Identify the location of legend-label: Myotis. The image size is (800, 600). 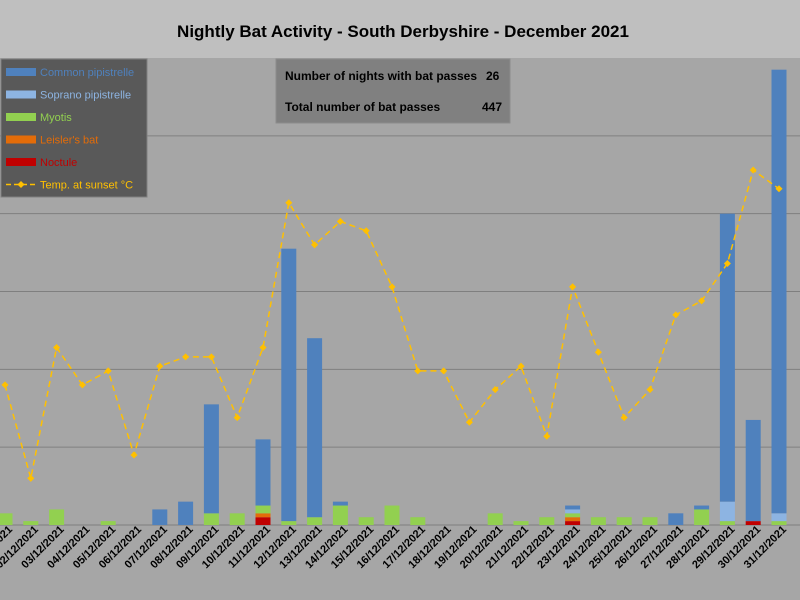
(56, 118).